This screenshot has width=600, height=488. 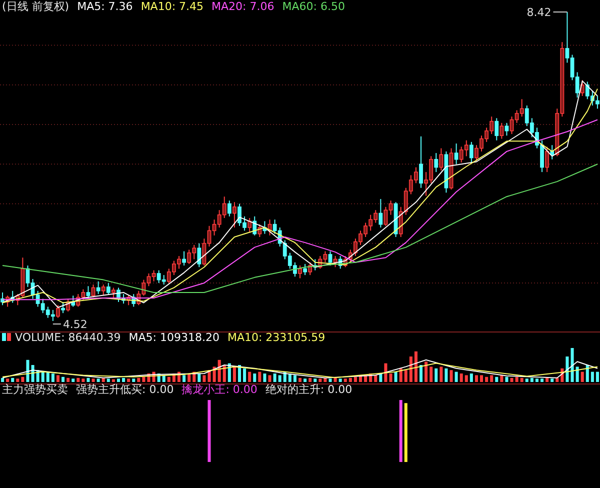 What do you see at coordinates (313, 6) in the screenshot?
I see `text: MA60: 6.50` at bounding box center [313, 6].